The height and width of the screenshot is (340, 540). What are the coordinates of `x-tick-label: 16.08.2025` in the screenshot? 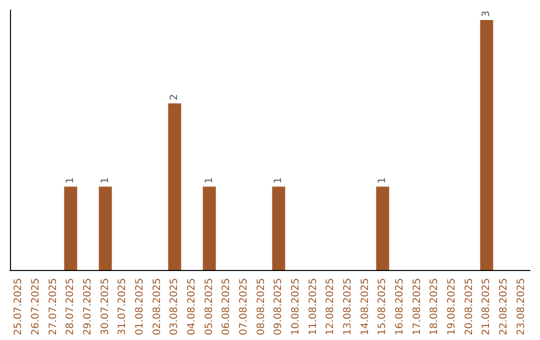 It's located at (400, 307).